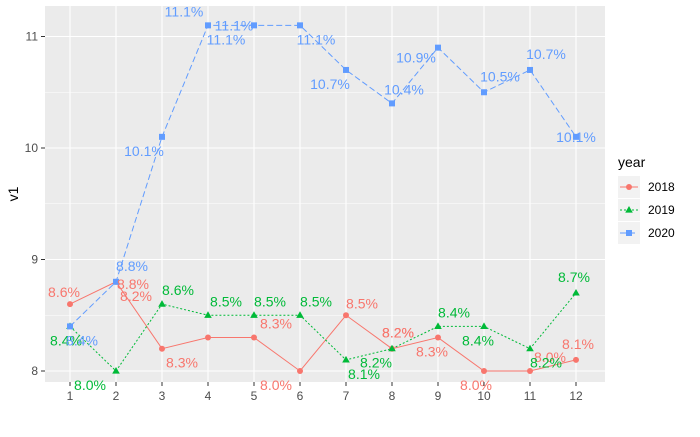 This screenshot has width=700, height=437. What do you see at coordinates (632, 162) in the screenshot?
I see `legend-title: year` at bounding box center [632, 162].